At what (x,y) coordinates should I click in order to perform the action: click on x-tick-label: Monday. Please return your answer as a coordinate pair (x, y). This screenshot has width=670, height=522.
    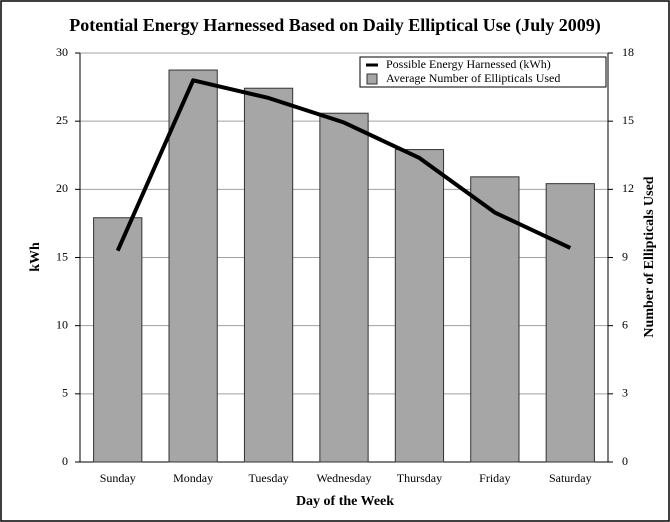
    Looking at the image, I should click on (193, 478).